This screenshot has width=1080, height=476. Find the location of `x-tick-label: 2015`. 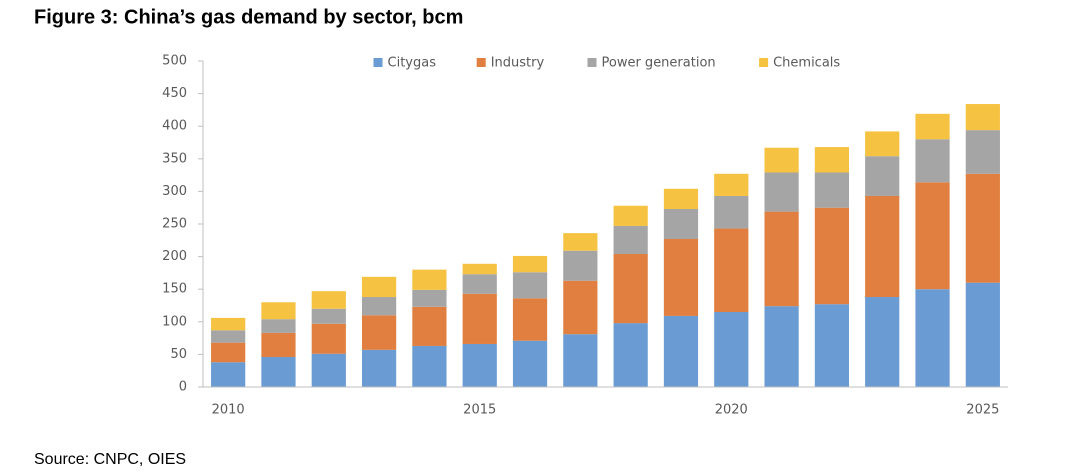

x-tick-label: 2015 is located at coordinates (479, 410).